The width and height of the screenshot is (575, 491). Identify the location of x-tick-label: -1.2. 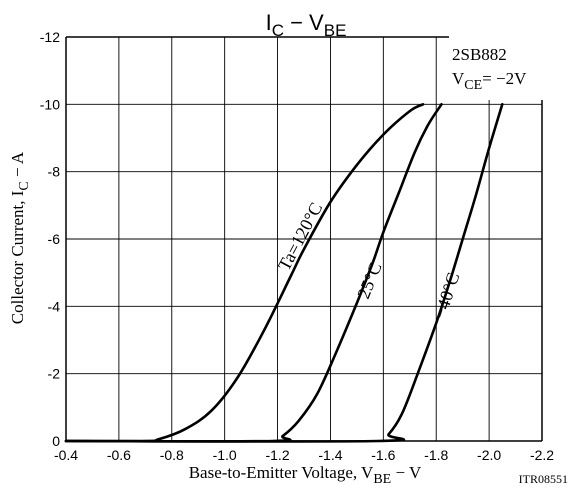
(277, 455).